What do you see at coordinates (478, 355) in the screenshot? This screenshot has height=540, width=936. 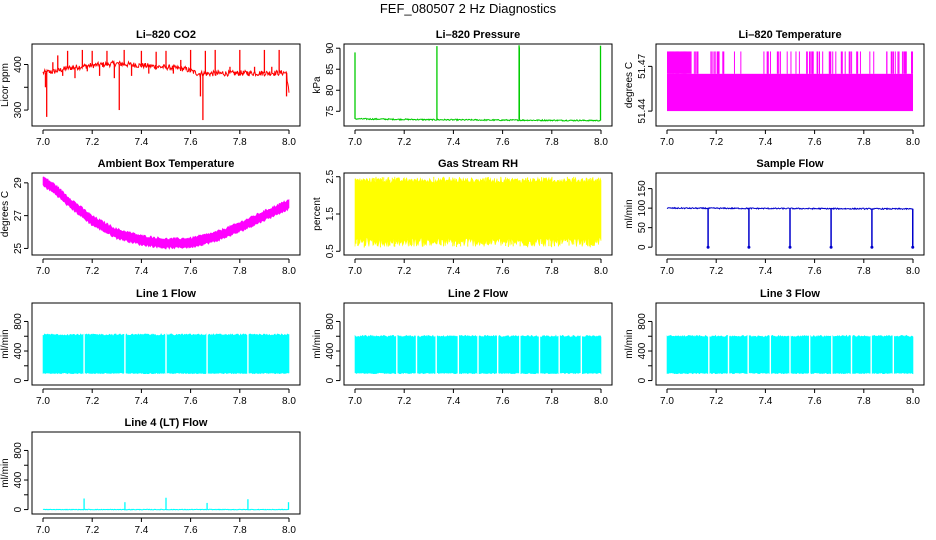 I see `series-line2-flow` at bounding box center [478, 355].